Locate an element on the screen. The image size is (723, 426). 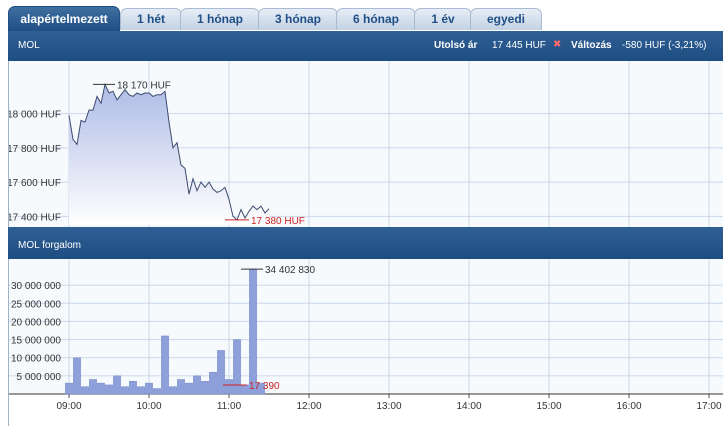
volume-title: MOL forgalom is located at coordinates (49, 245).